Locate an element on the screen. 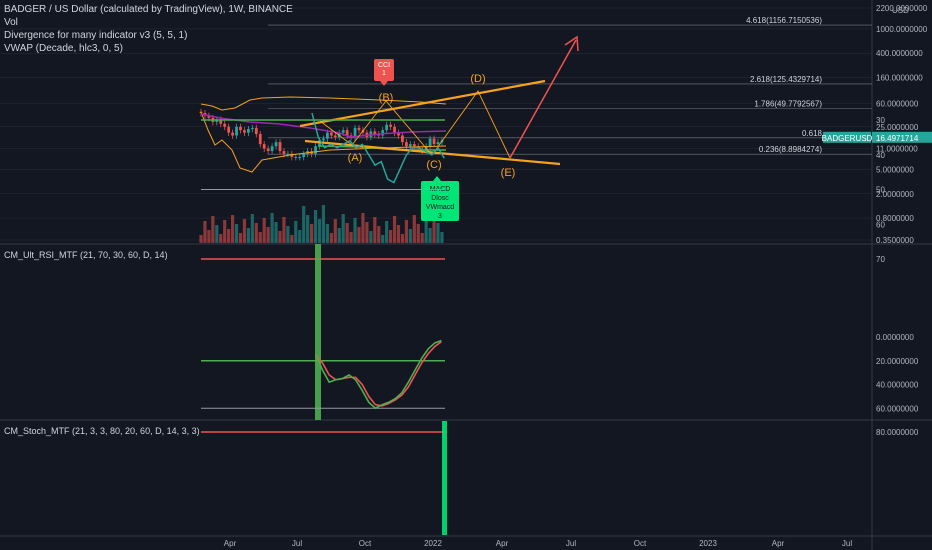  rsi-line is located at coordinates (378, 148).